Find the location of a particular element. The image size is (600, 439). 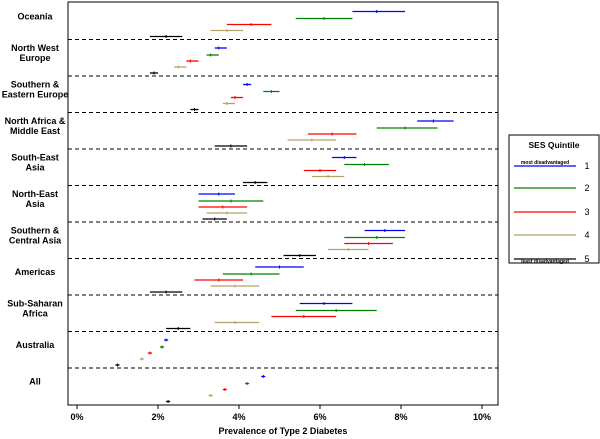

legend-box is located at coordinates (554, 199).